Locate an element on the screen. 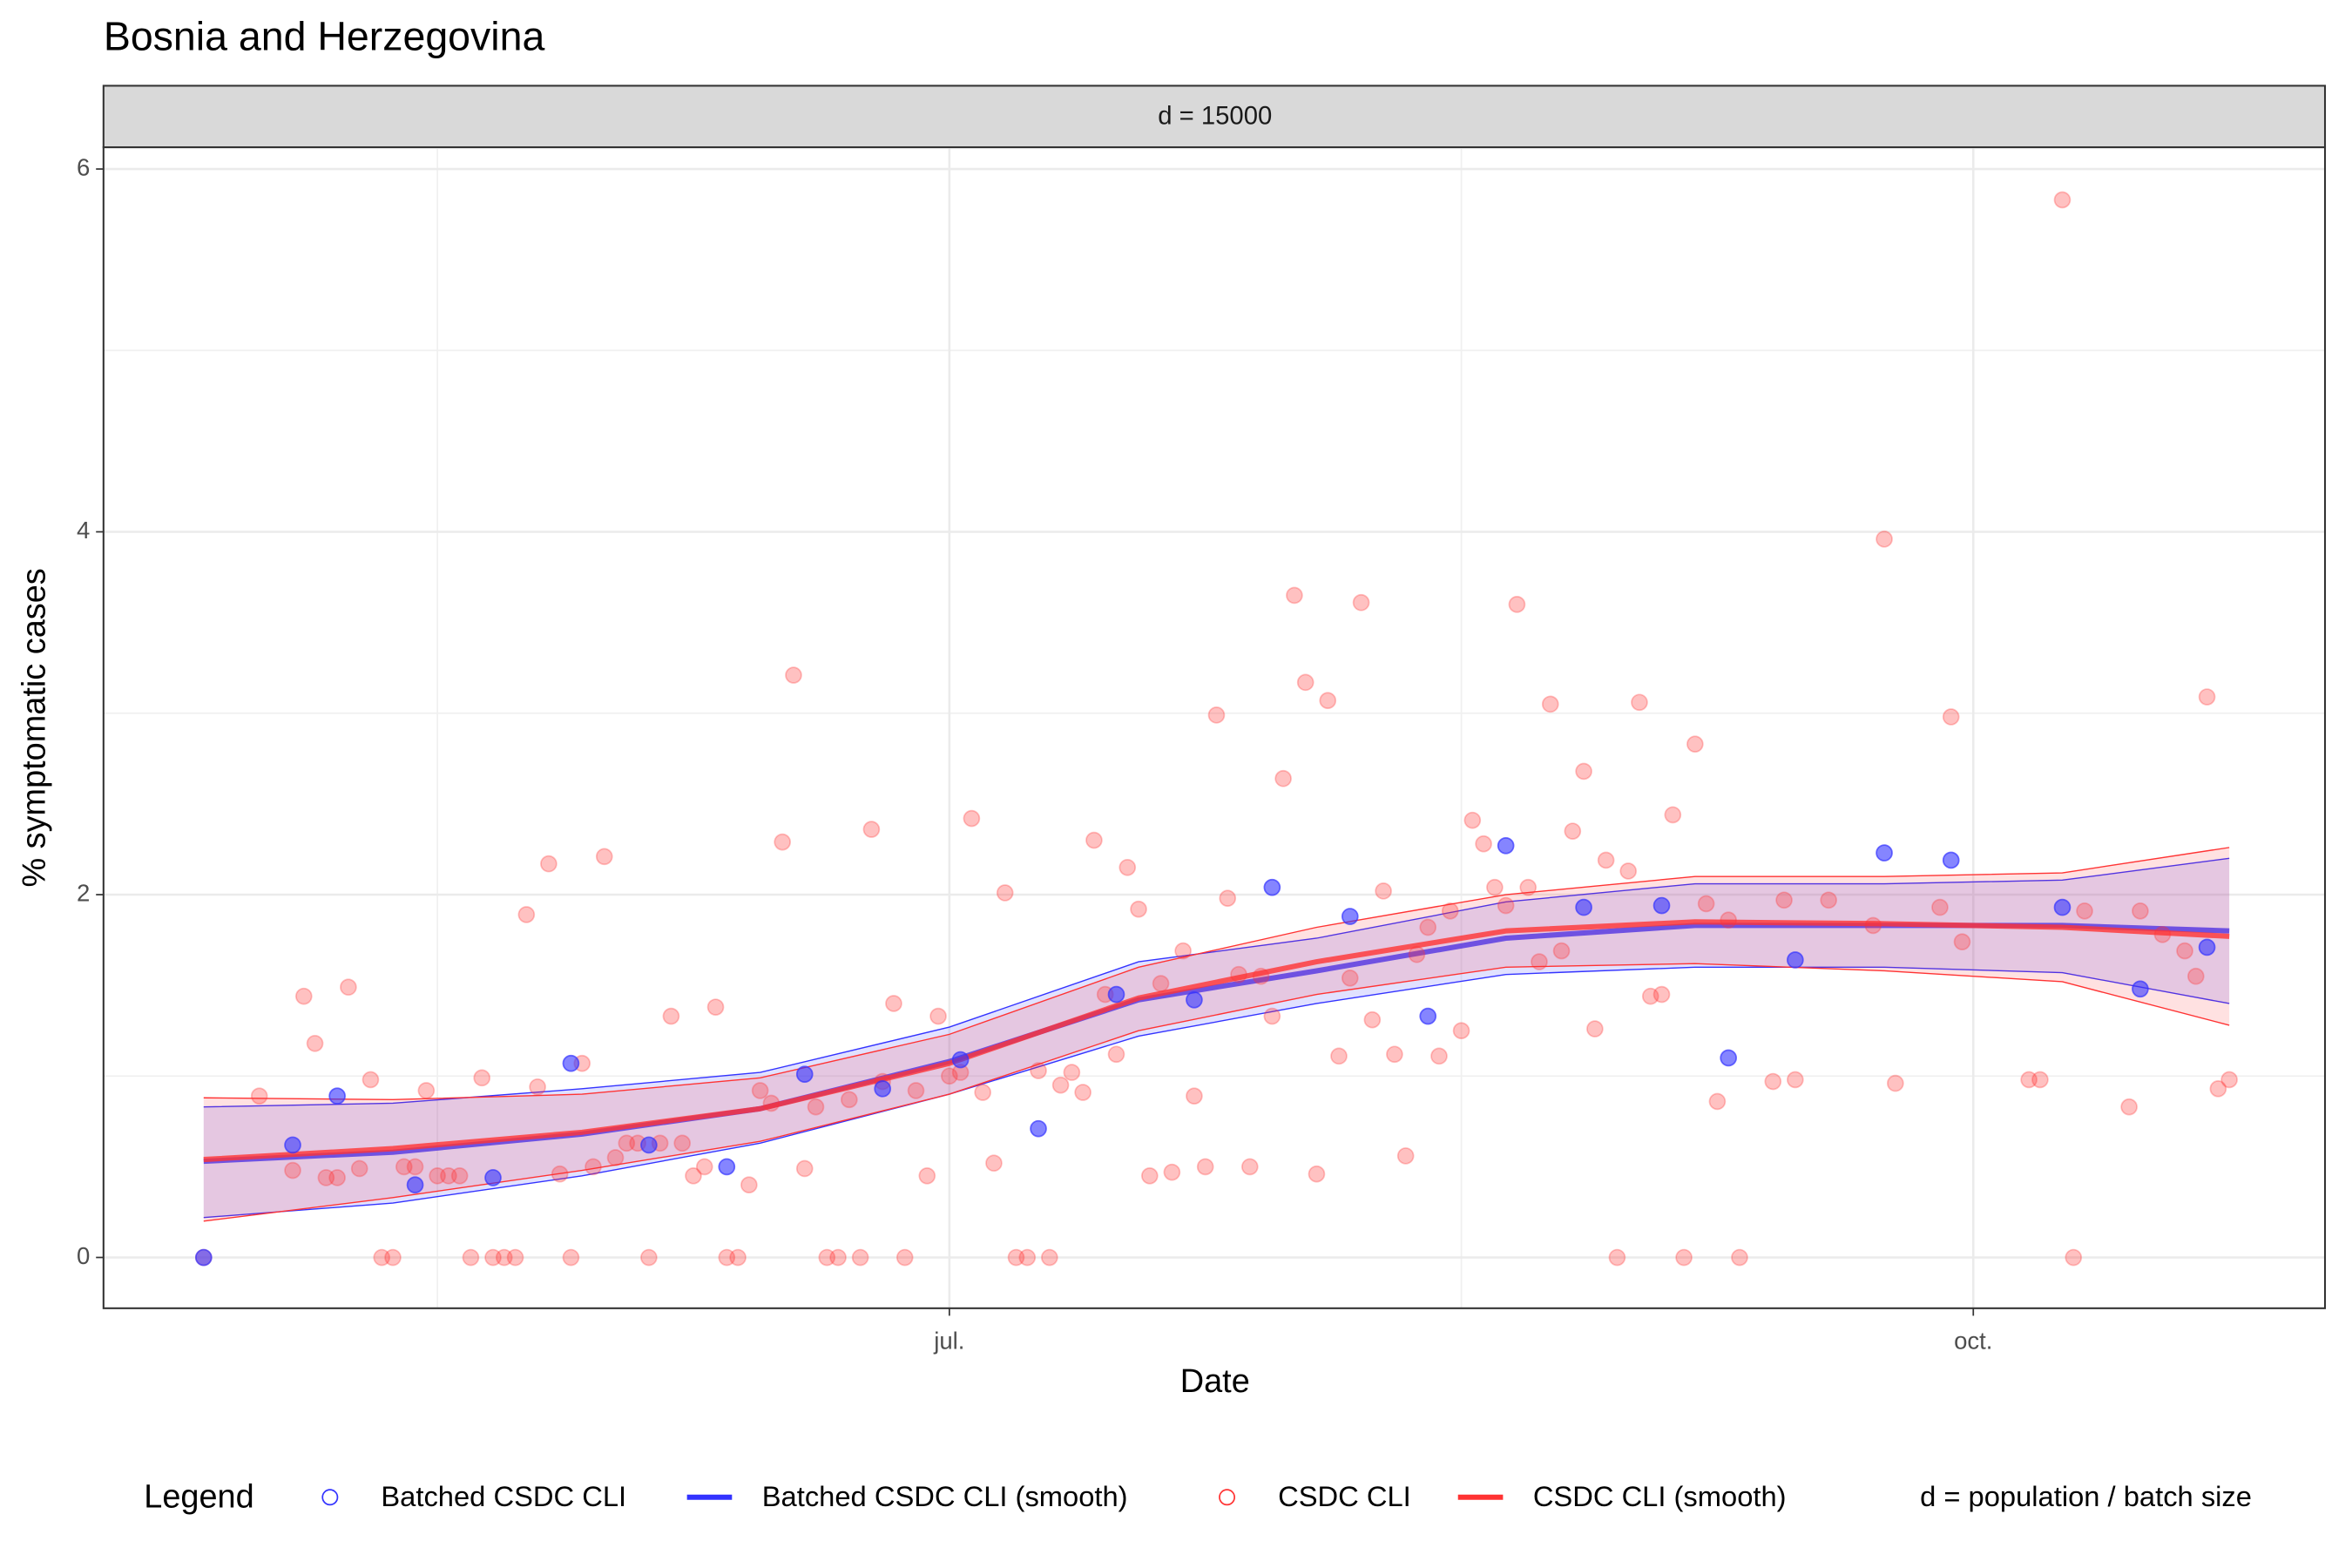 This screenshot has height=1568, width=2352. legend-key is located at coordinates (330, 1497).